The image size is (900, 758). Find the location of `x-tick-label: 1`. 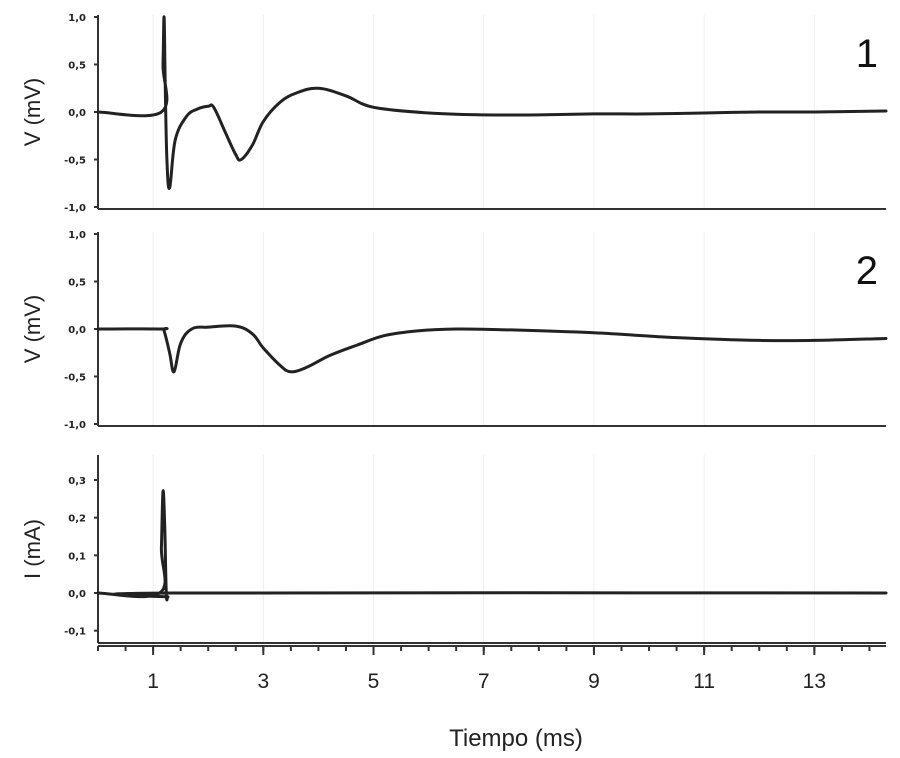

x-tick-label: 1 is located at coordinates (153, 681).